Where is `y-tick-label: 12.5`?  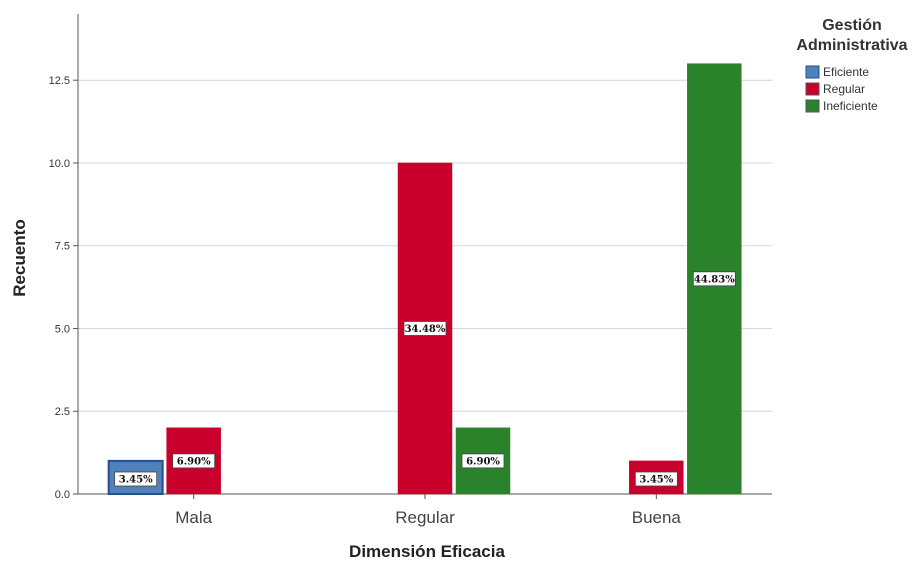
y-tick-label: 12.5 is located at coordinates (59, 81).